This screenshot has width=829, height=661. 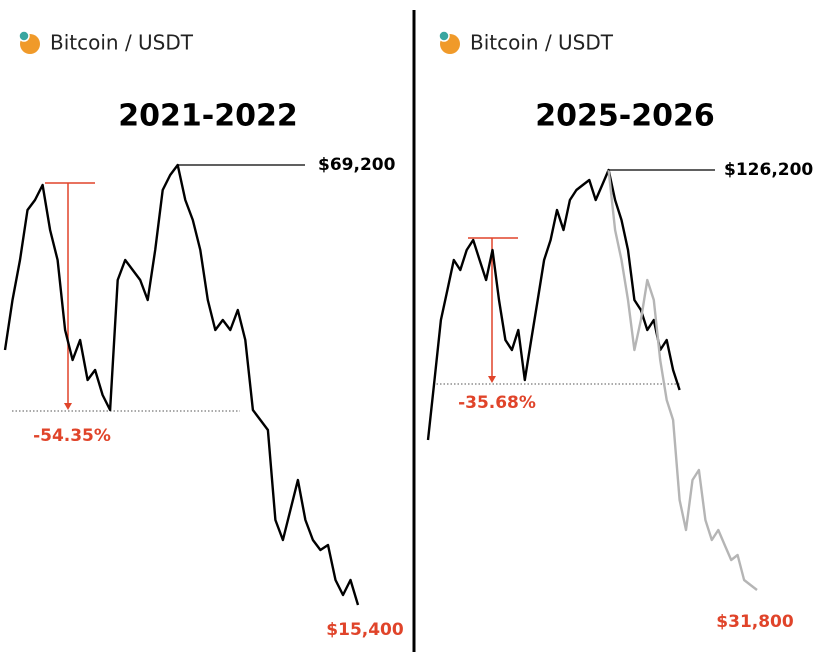 I want to click on chart-title: 2025-2026, so click(x=624, y=116).